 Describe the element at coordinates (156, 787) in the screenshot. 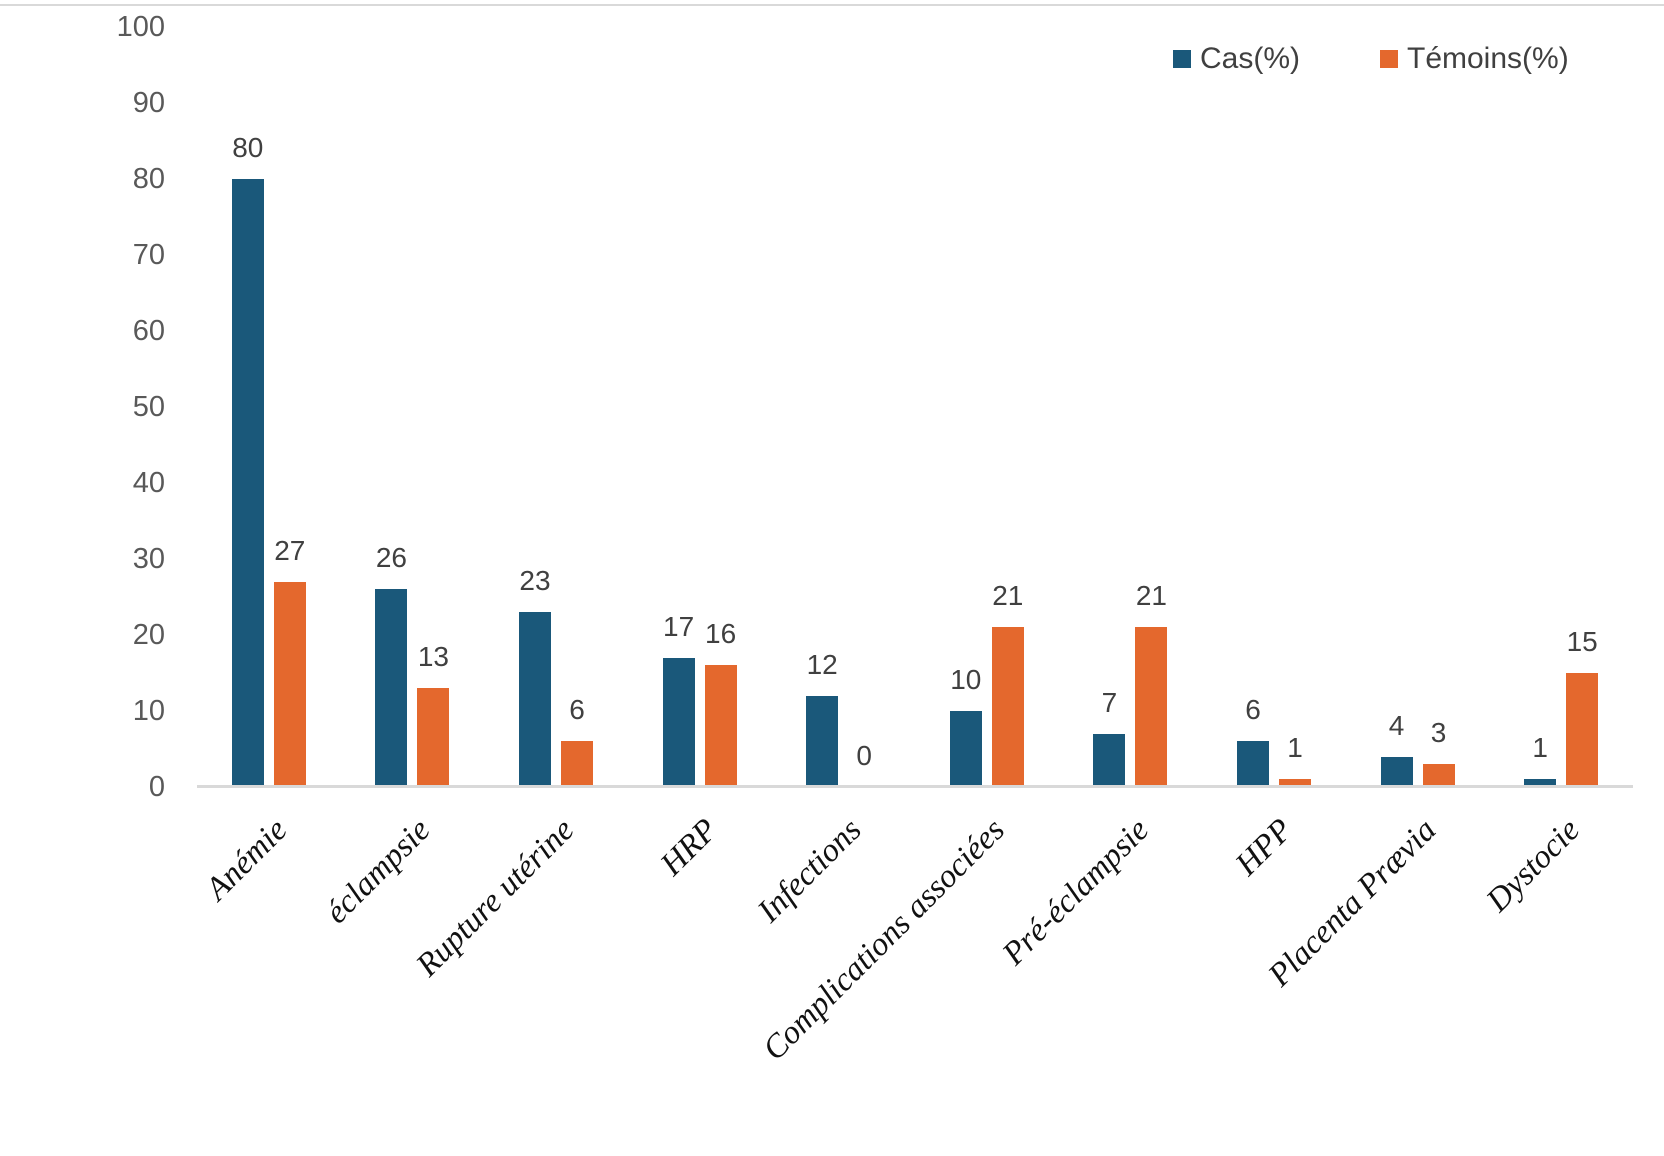

I see `y-axis-tick-label: 0` at that location.